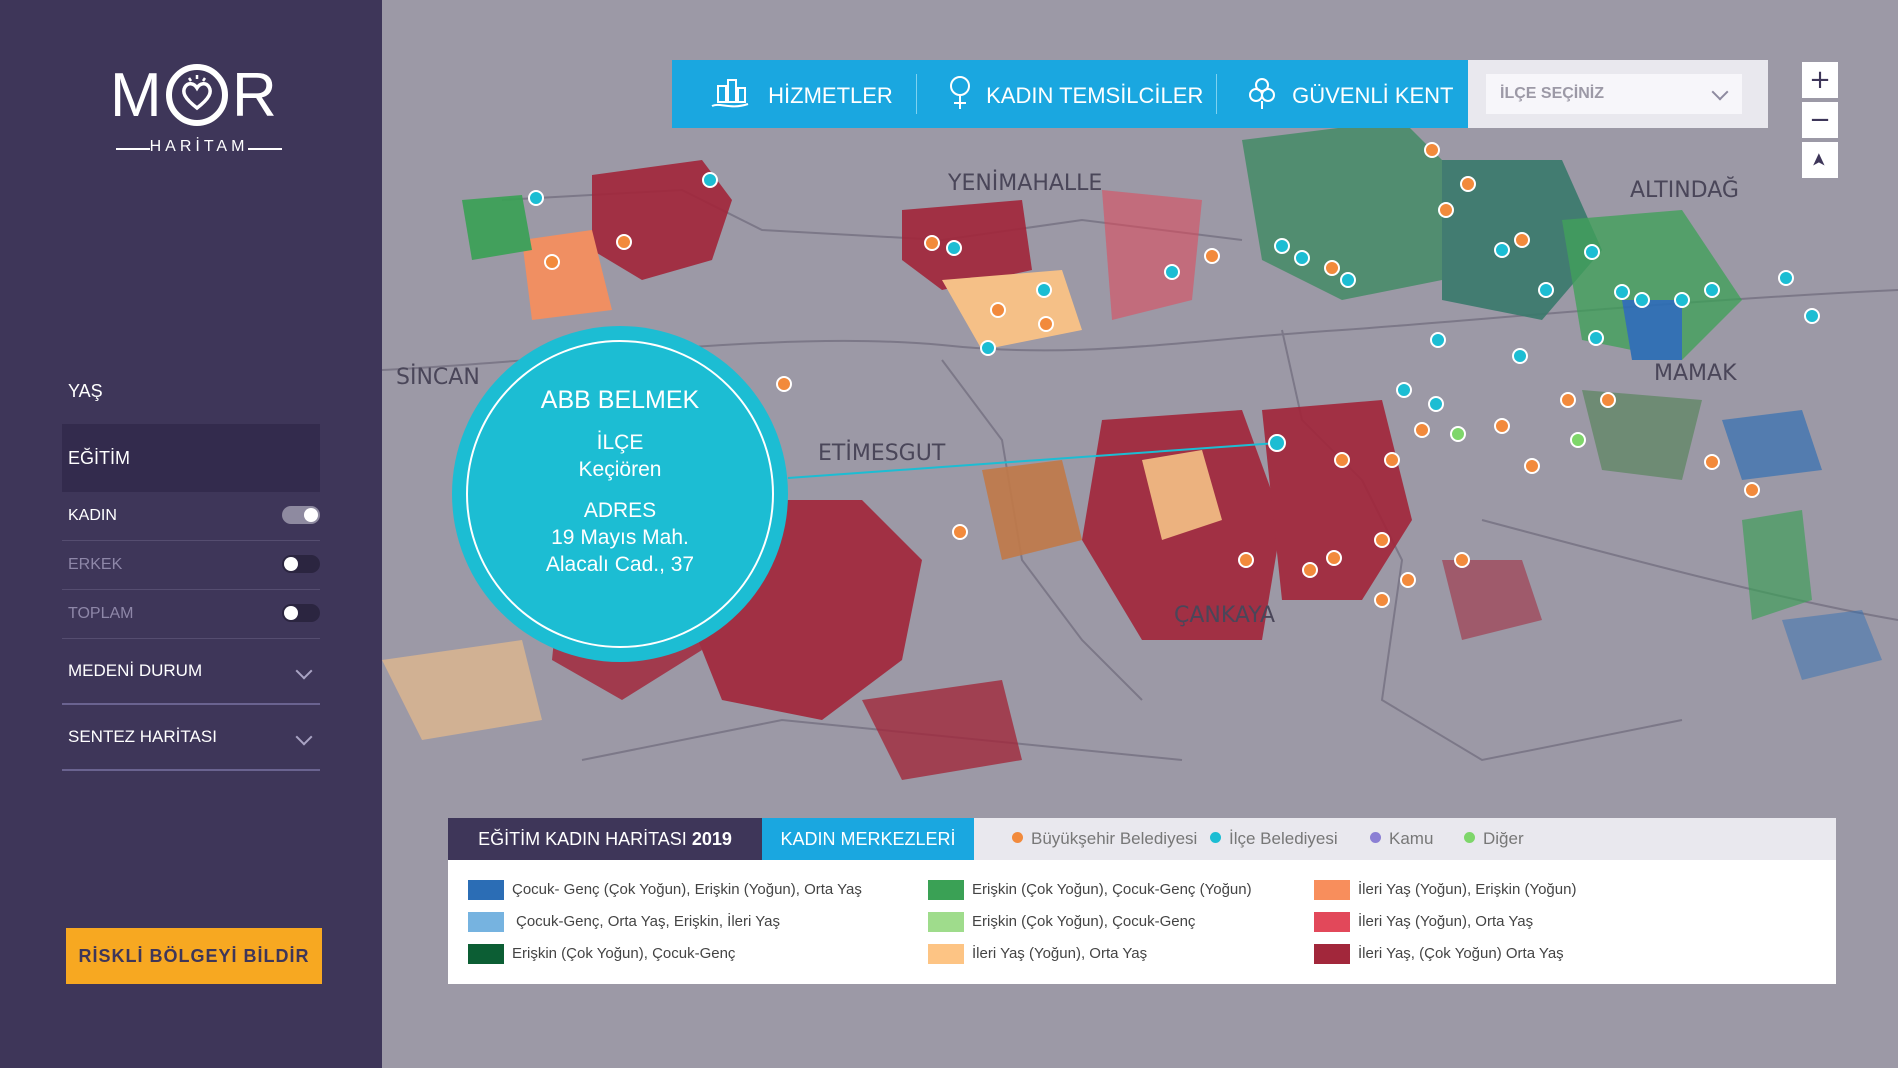 Image resolution: width=1898 pixels, height=1068 pixels. I want to click on dropdown-medeni-durum-label: MEDENİ DURUM, so click(135, 670).